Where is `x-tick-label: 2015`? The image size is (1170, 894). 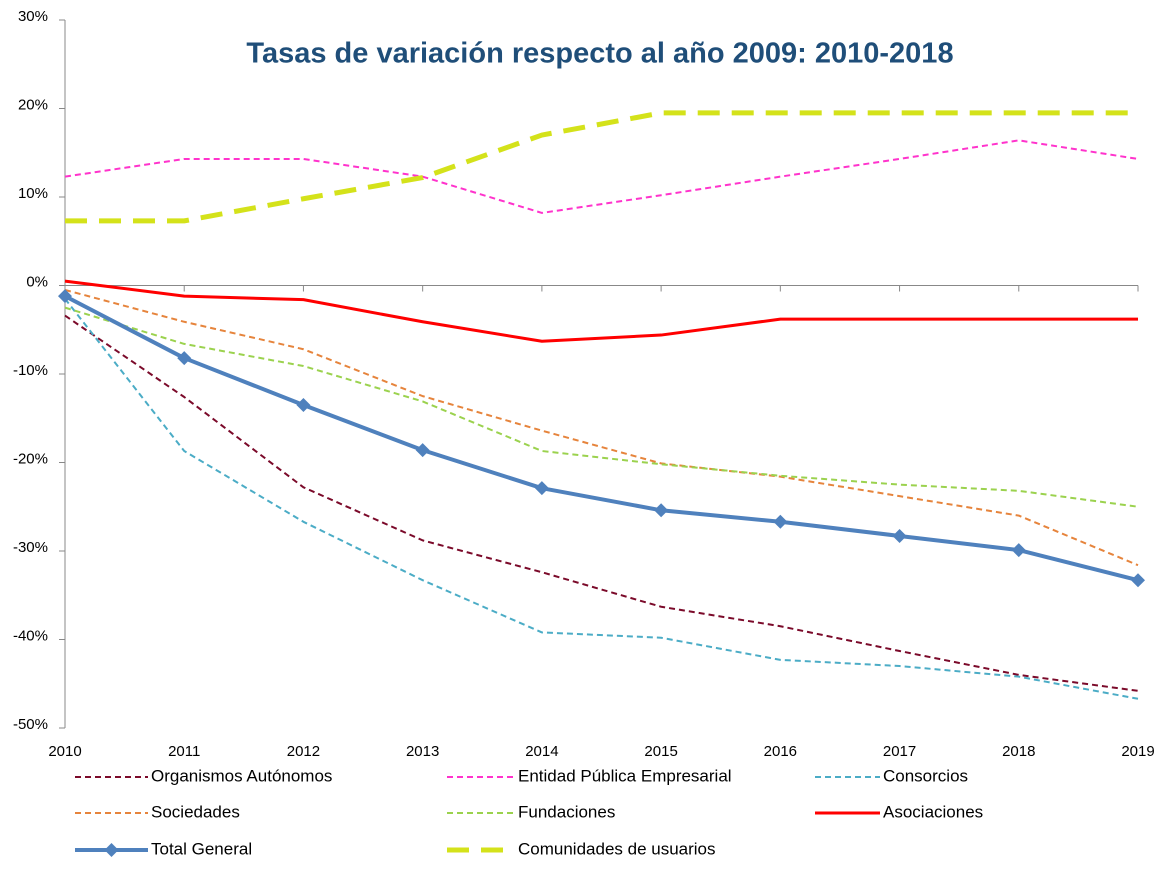 x-tick-label: 2015 is located at coordinates (660, 751).